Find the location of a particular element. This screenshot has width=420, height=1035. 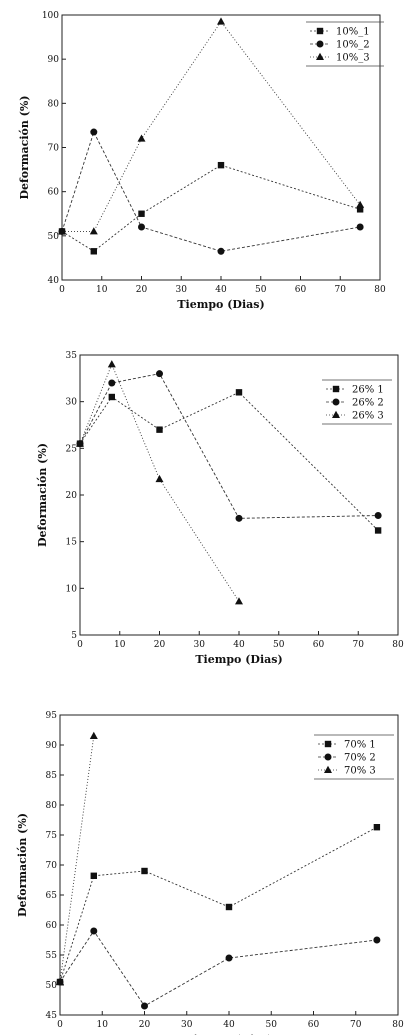

legend: 26% 1 26% 2 26% 3 is located at coordinates (357, 402).